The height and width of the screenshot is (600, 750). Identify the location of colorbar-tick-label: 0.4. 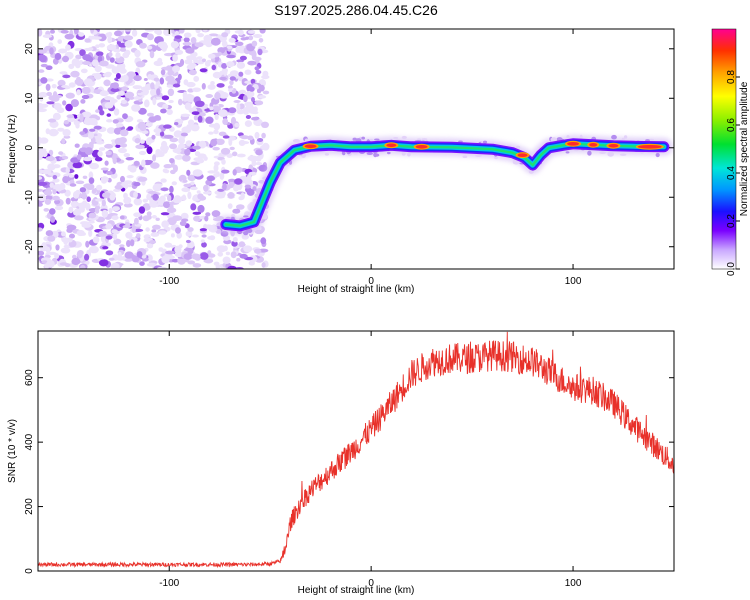
(731, 173).